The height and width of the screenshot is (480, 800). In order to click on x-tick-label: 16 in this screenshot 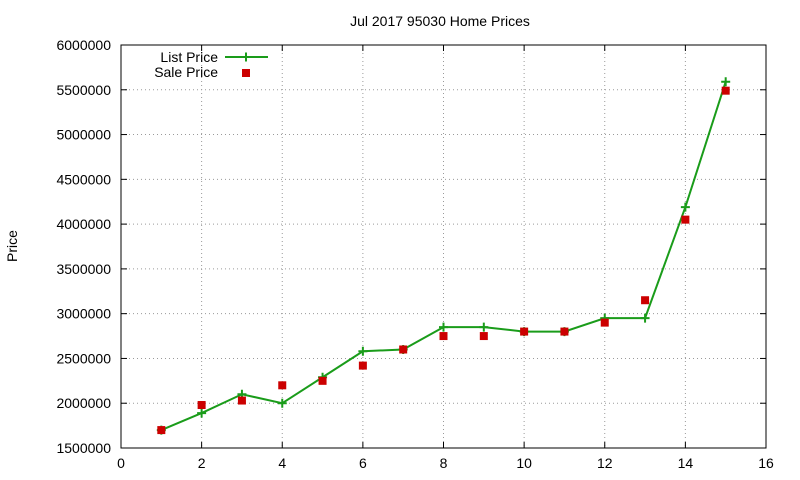, I will do `click(766, 463)`.